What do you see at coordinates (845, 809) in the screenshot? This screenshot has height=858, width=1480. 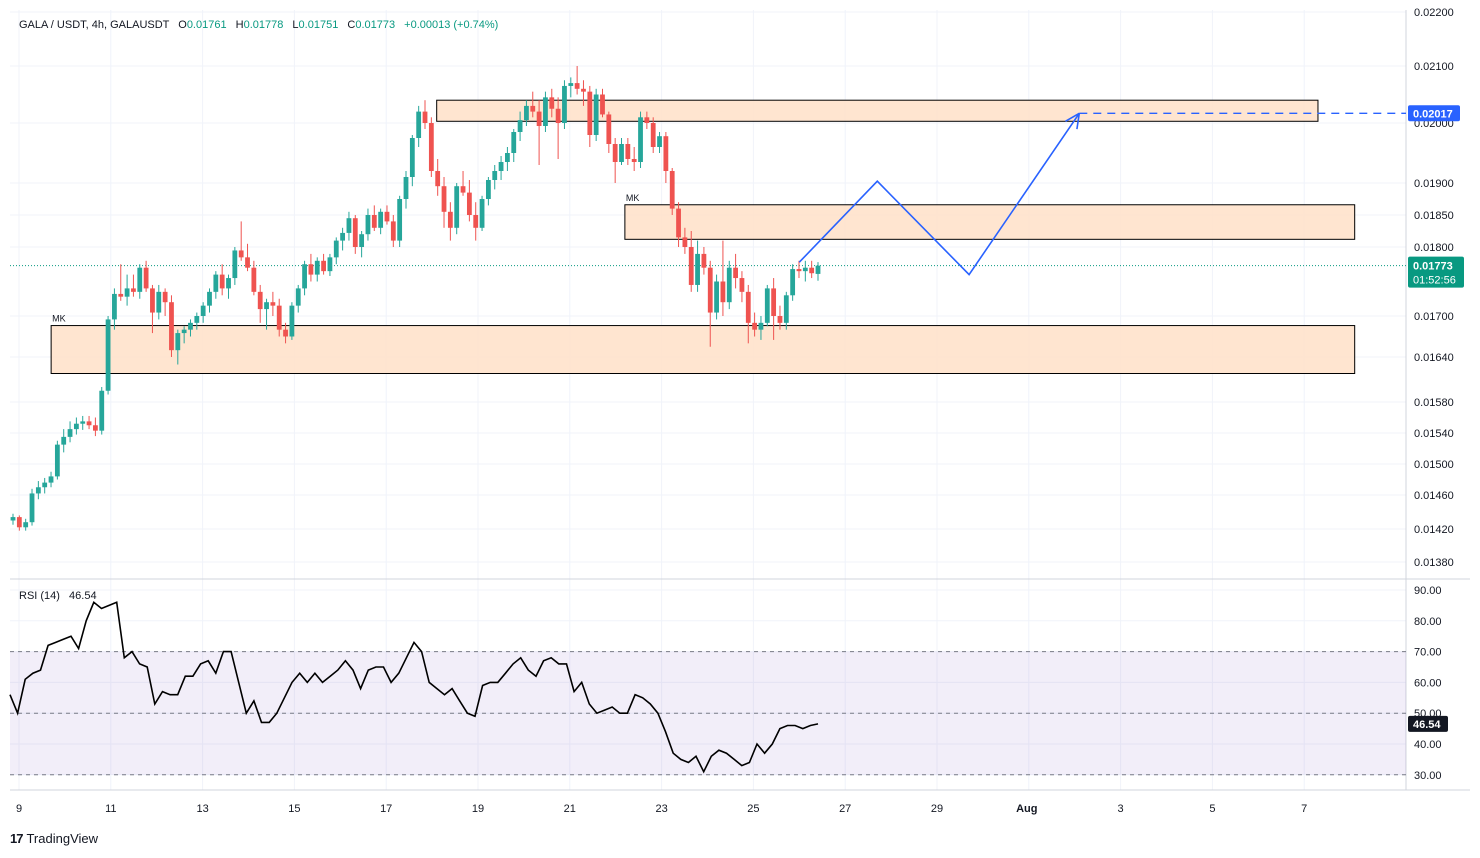 I see `time-tick-label: 27` at bounding box center [845, 809].